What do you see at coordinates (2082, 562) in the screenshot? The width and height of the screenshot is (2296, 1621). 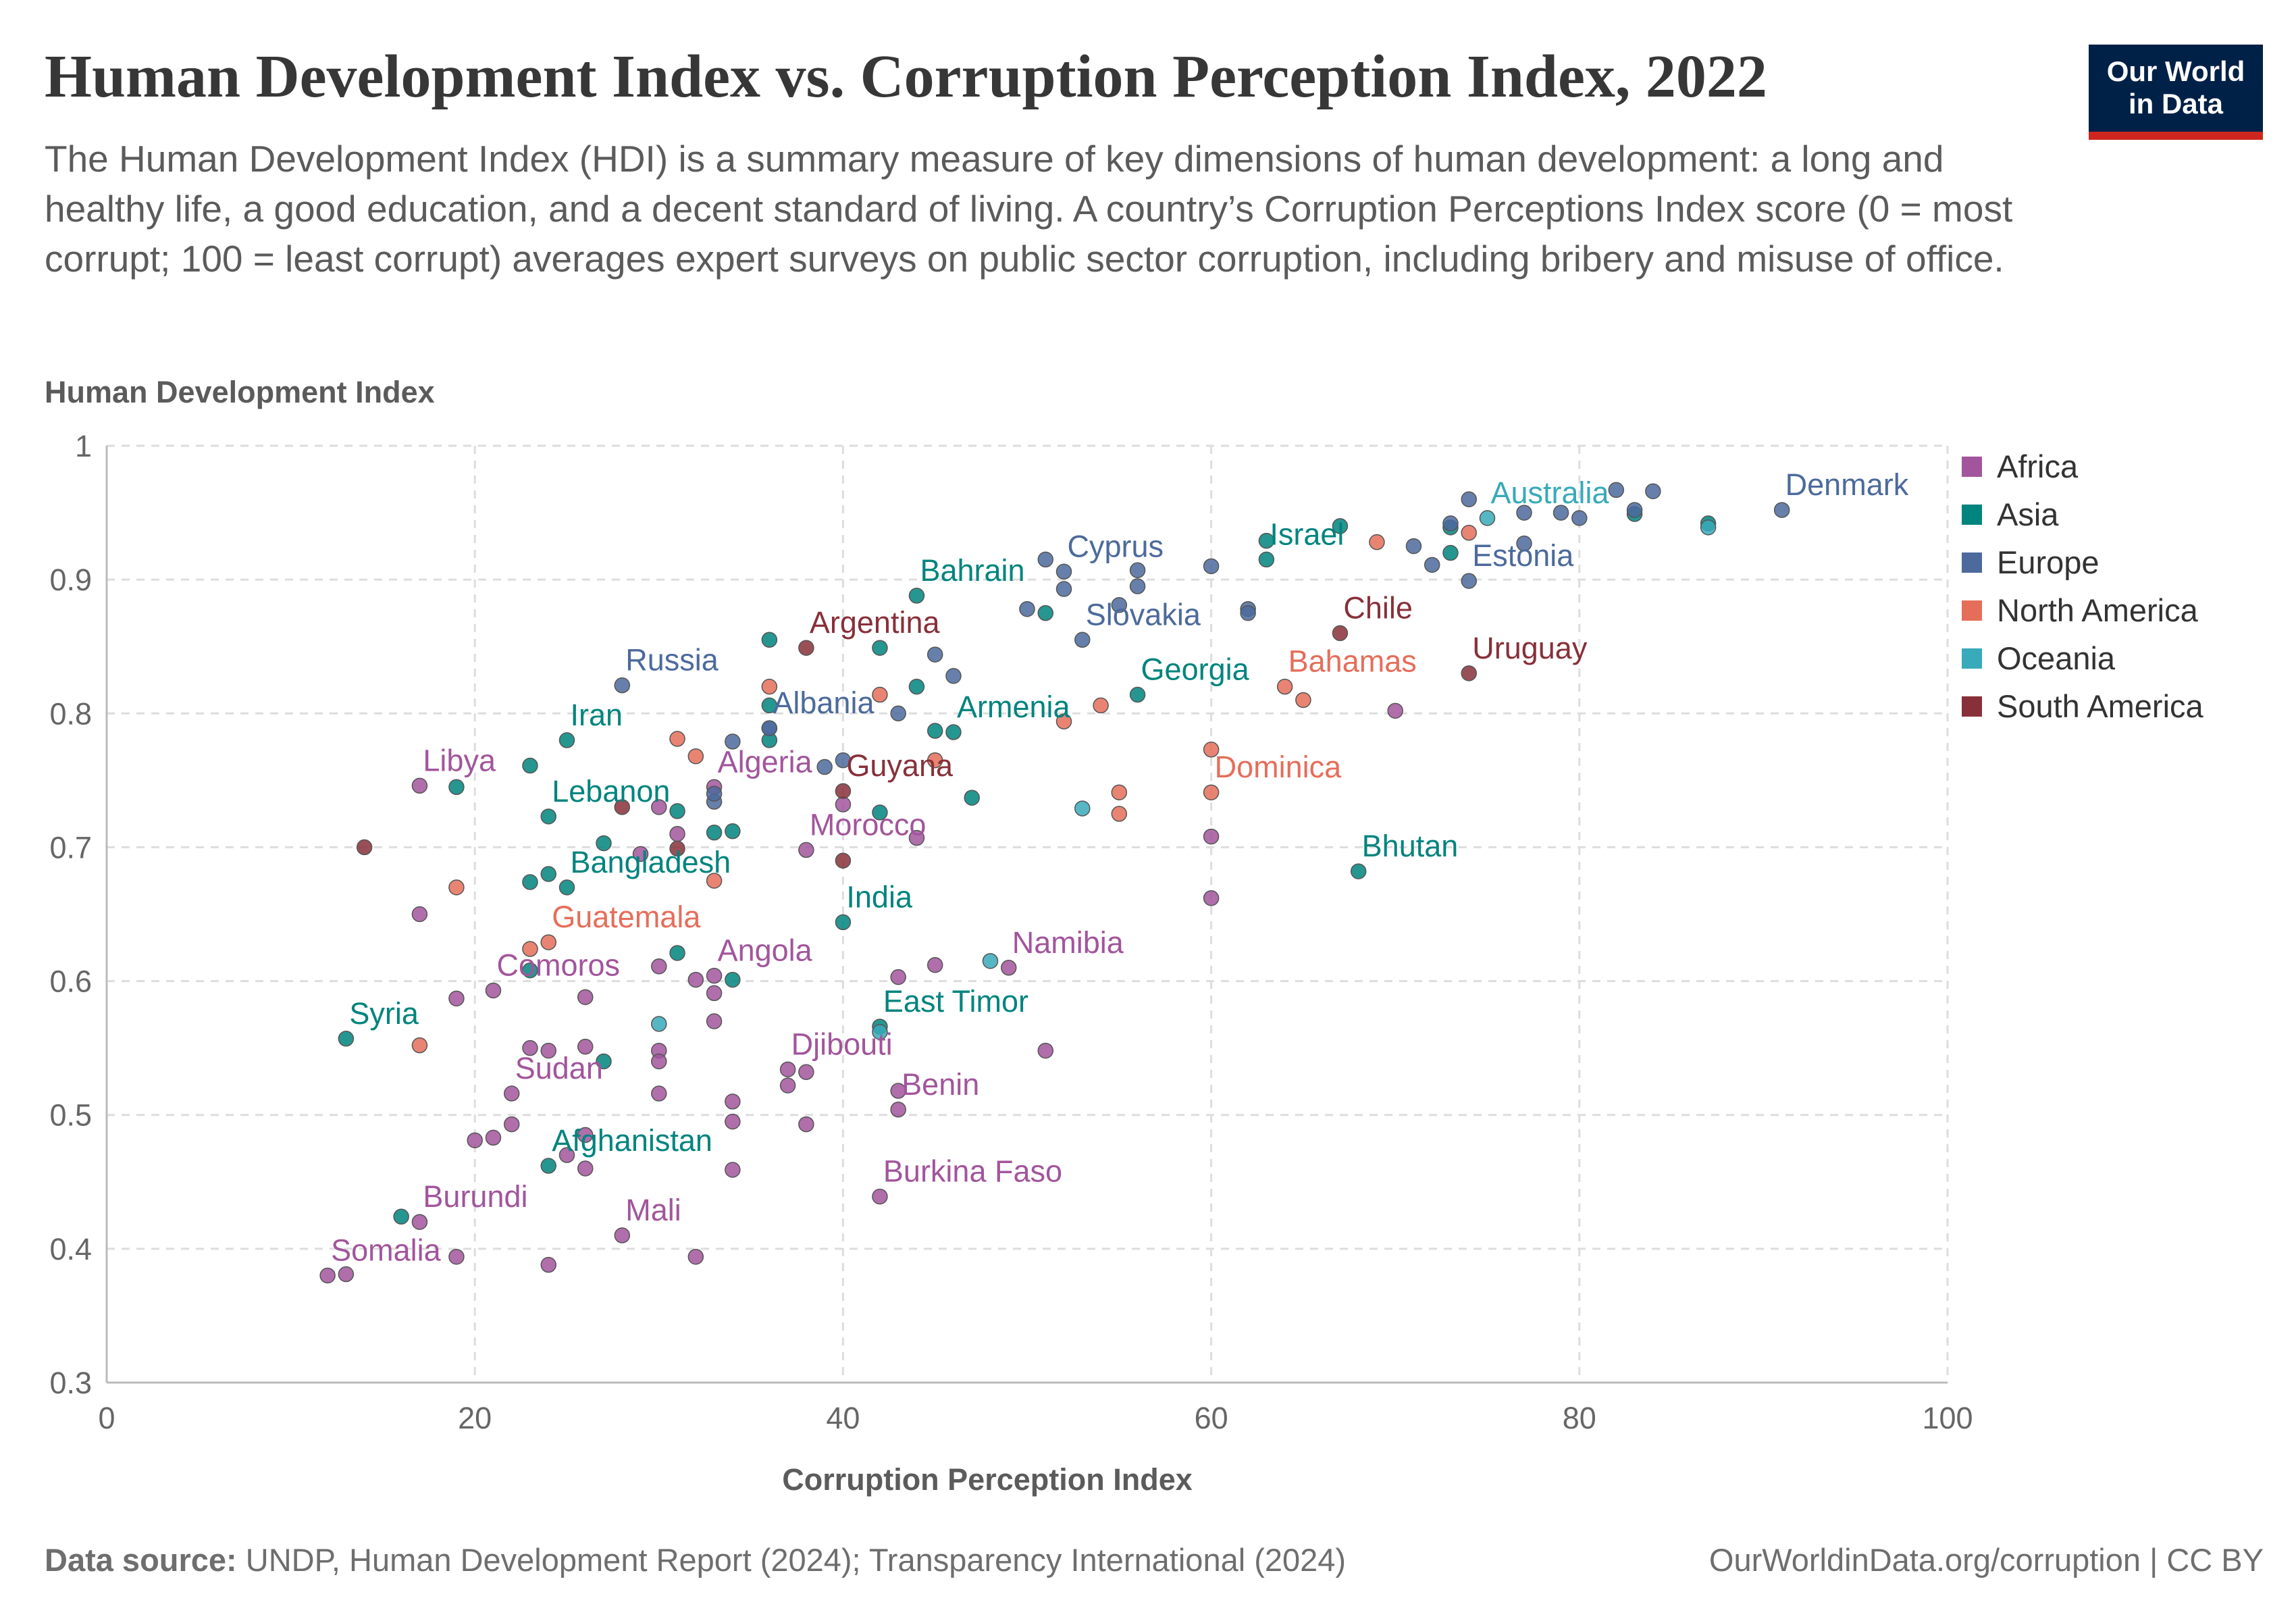 I see `legend-item-europe: Europe` at bounding box center [2082, 562].